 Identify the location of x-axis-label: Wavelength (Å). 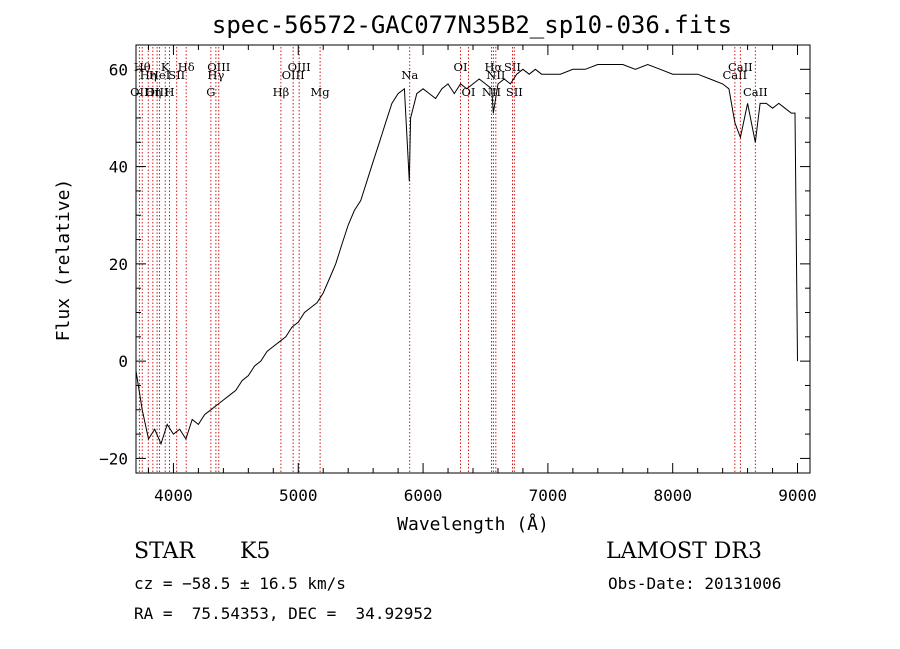
(473, 524).